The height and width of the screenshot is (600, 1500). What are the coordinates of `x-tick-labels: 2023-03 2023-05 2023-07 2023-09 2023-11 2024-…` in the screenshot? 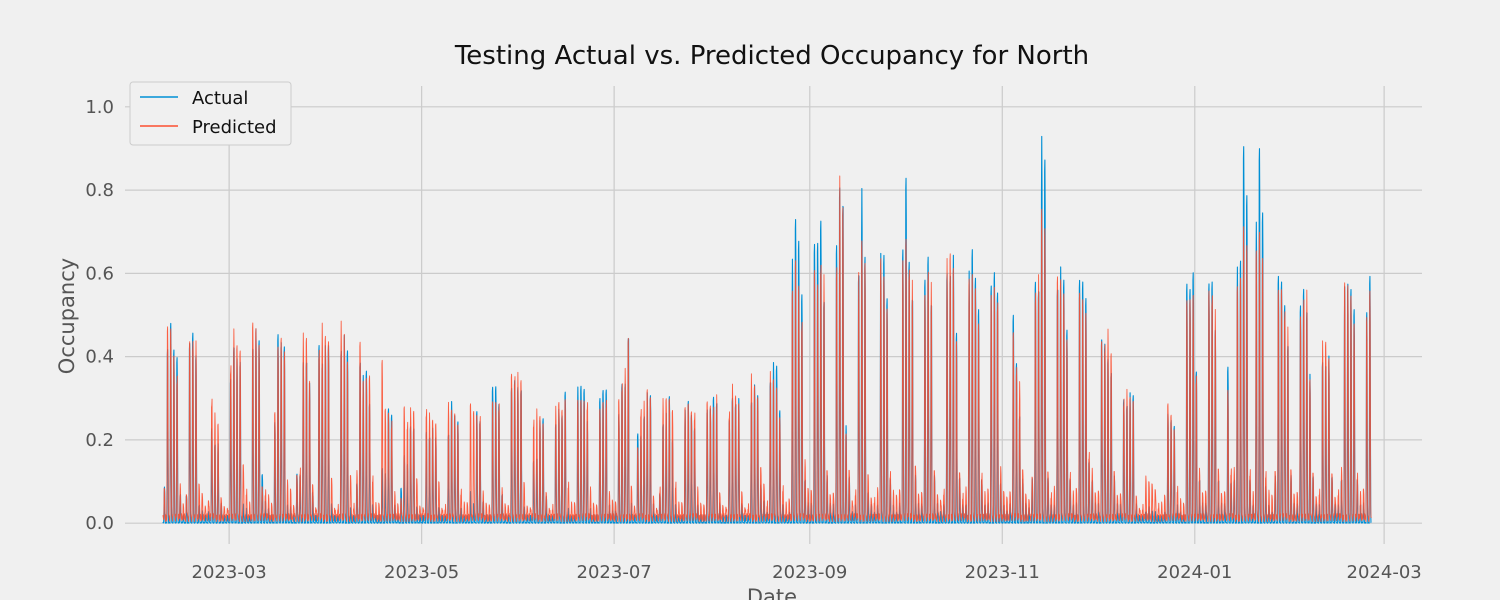 It's located at (807, 572).